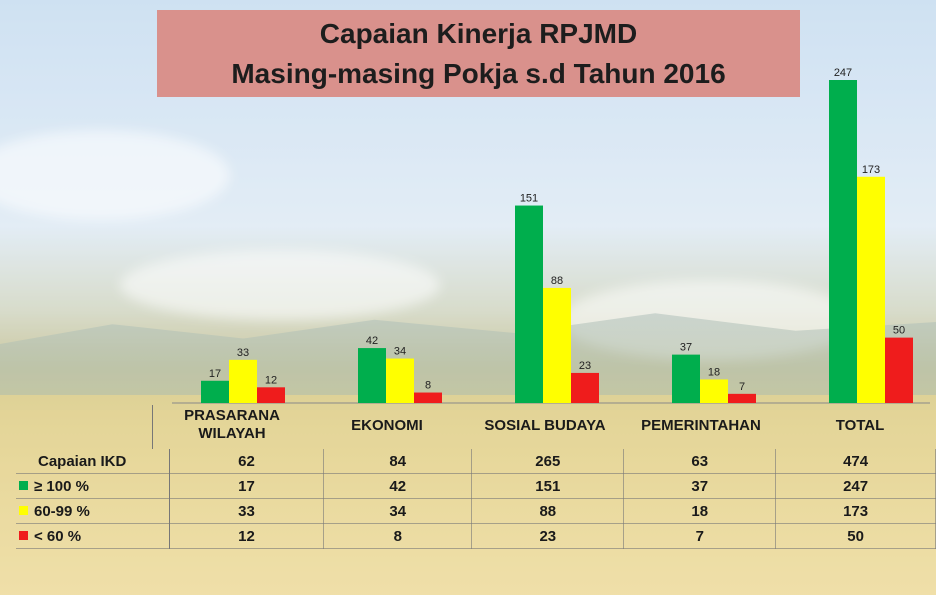 The image size is (936, 595). I want to click on table-header-divider, so click(152, 427).